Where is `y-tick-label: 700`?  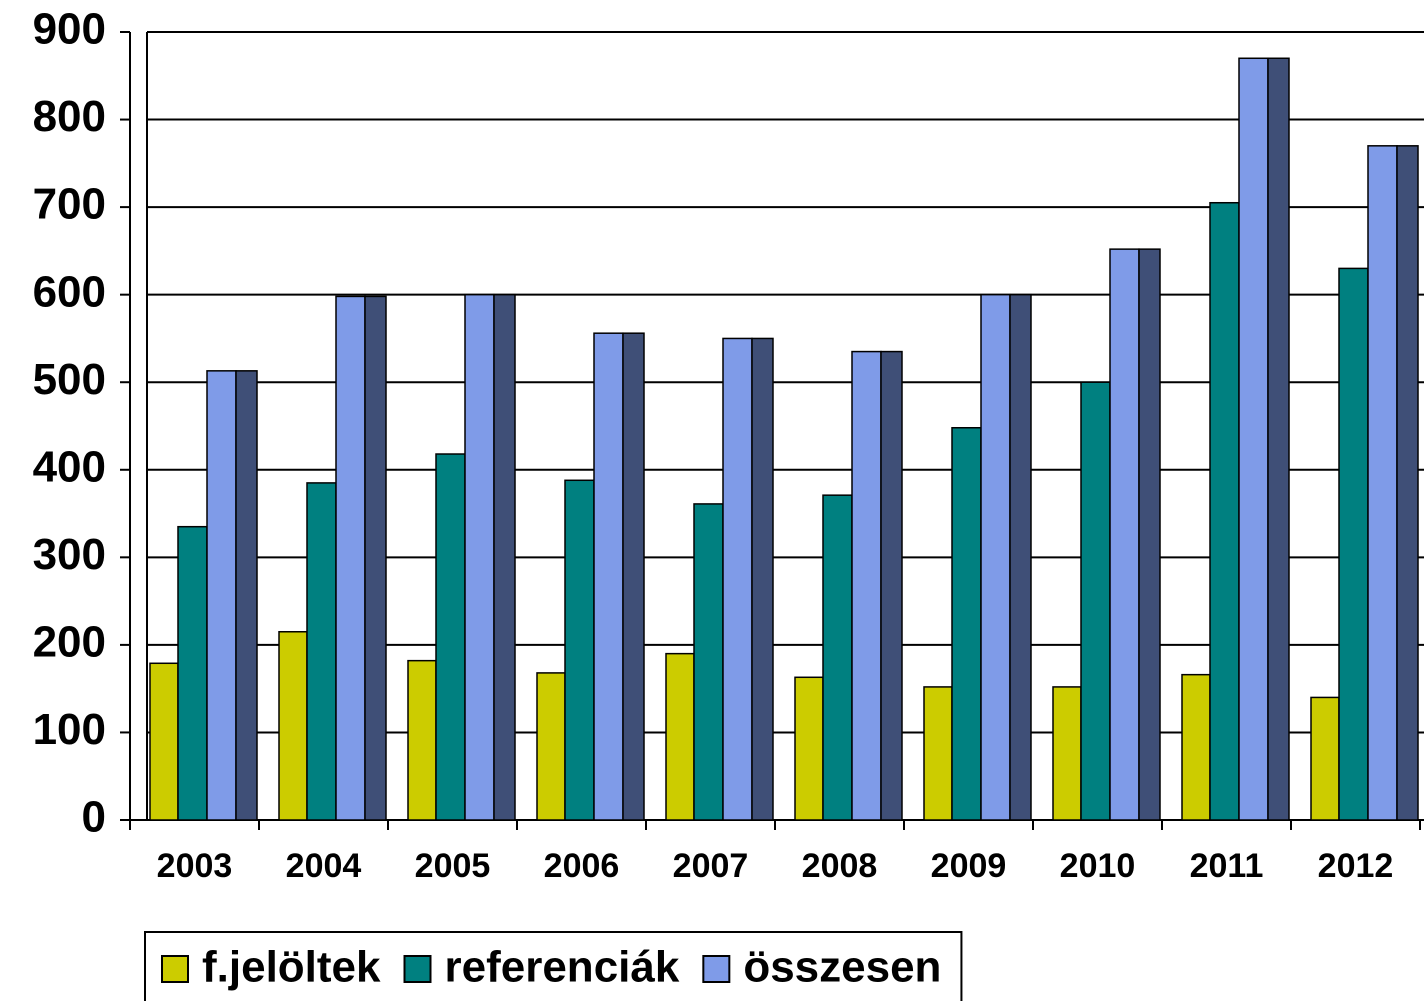 y-tick-label: 700 is located at coordinates (69, 204).